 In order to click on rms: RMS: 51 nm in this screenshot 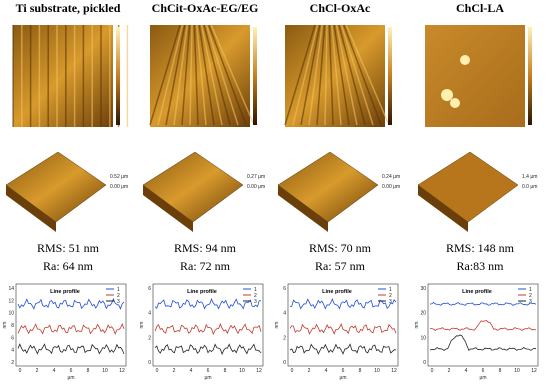, I will do `click(68, 248)`.